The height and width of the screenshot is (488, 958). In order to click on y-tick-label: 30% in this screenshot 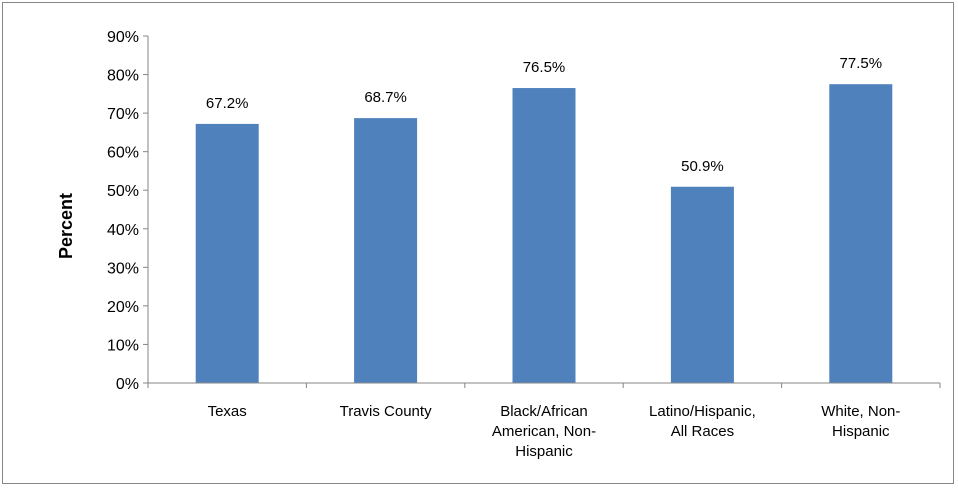, I will do `click(123, 268)`.